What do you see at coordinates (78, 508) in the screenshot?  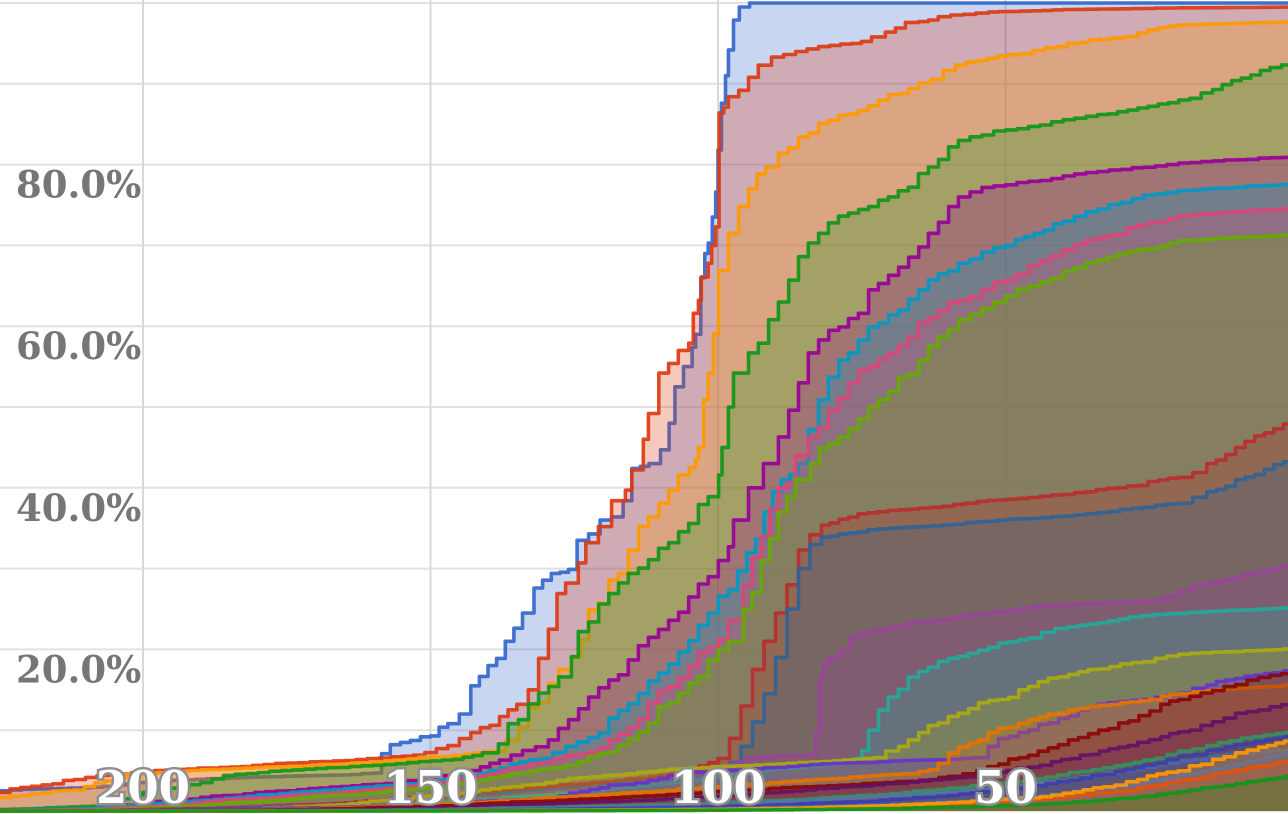 I see `y-axis-label-40.0%: 40.0%` at bounding box center [78, 508].